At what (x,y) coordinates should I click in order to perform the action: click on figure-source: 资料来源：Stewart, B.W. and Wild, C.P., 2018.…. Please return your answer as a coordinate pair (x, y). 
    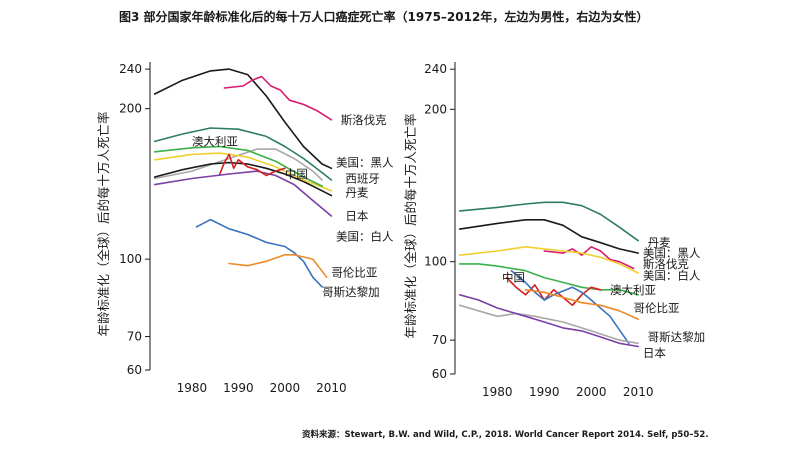
    Looking at the image, I should click on (505, 435).